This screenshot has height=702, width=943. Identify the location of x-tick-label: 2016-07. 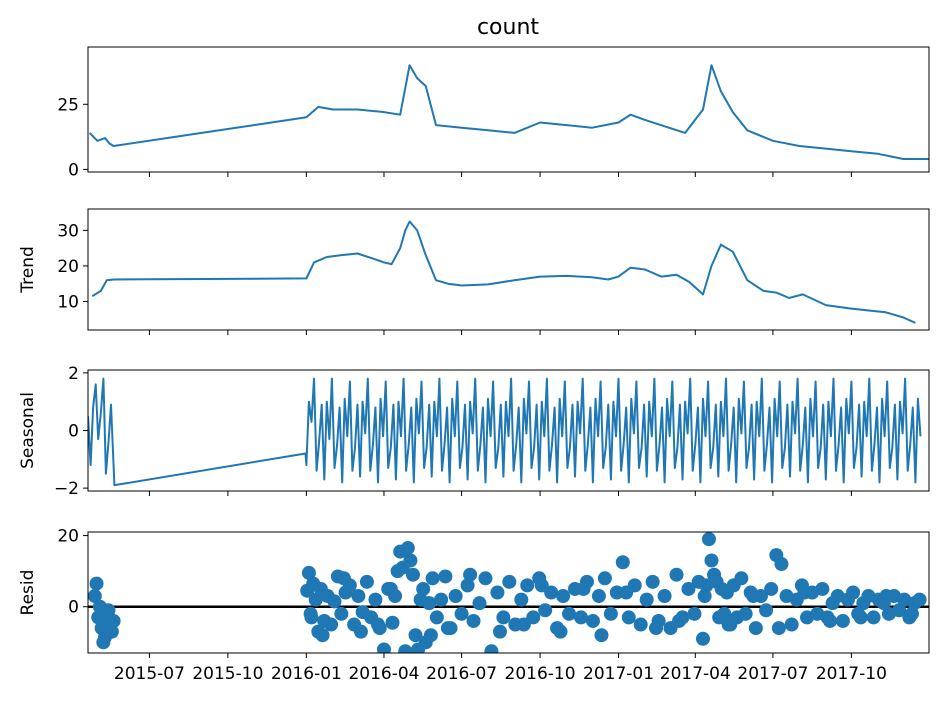
(461, 674).